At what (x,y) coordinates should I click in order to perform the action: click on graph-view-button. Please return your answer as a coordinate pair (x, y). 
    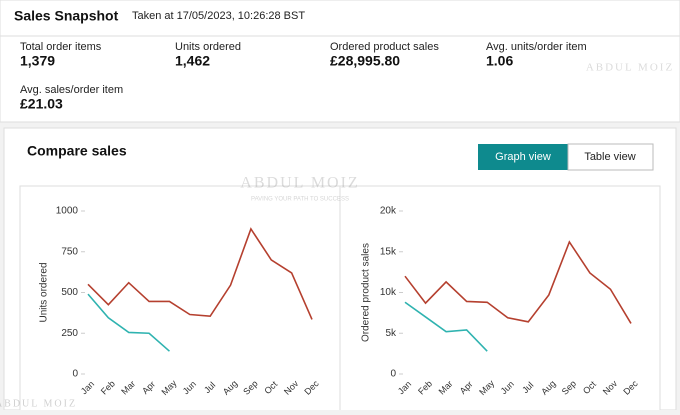
    Looking at the image, I should click on (523, 157).